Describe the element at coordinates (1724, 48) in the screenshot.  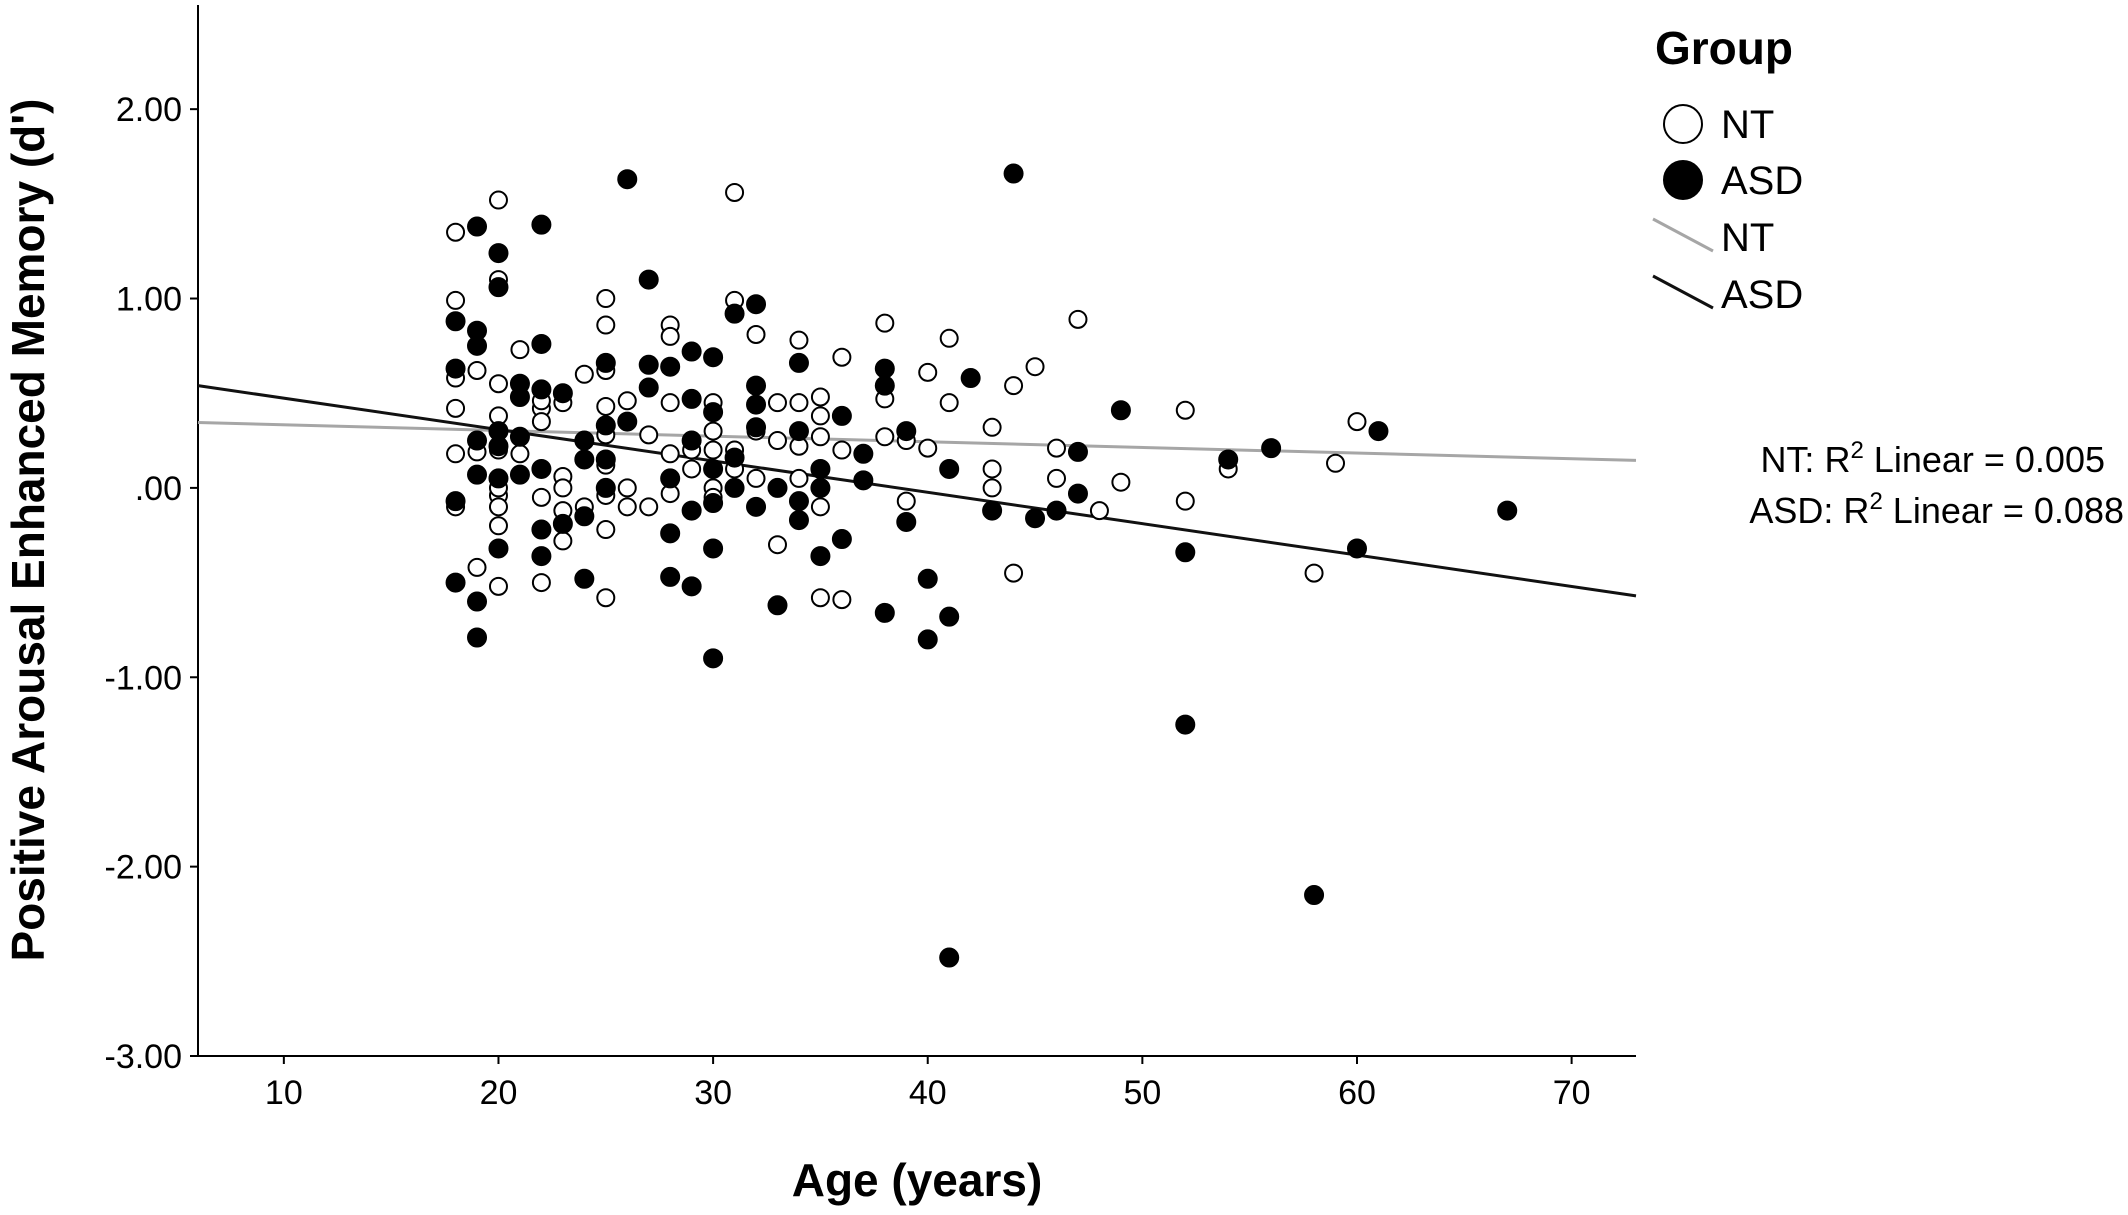
I see `legend-title: Group` at that location.